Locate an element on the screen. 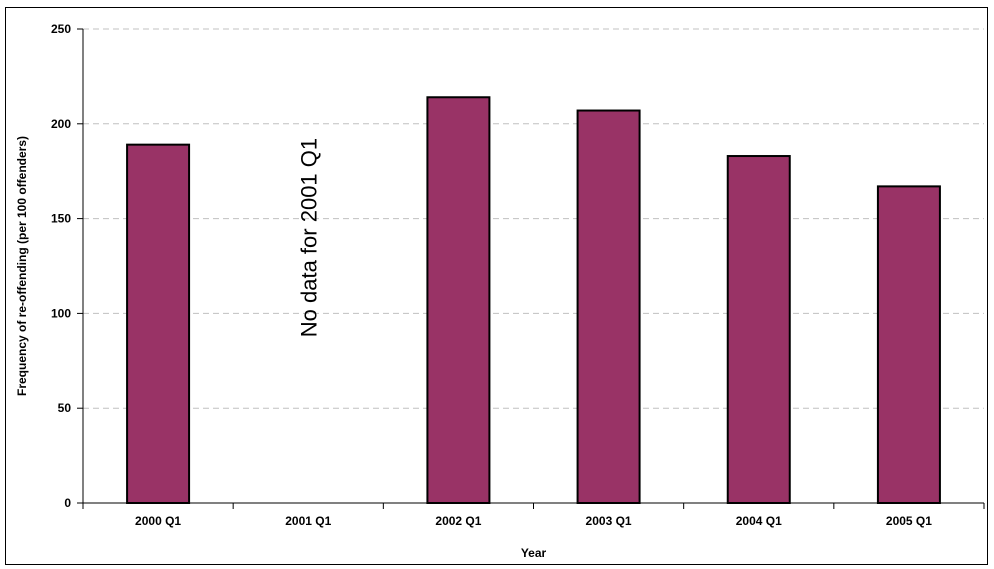  y-tick-label: 200 is located at coordinates (61, 124).